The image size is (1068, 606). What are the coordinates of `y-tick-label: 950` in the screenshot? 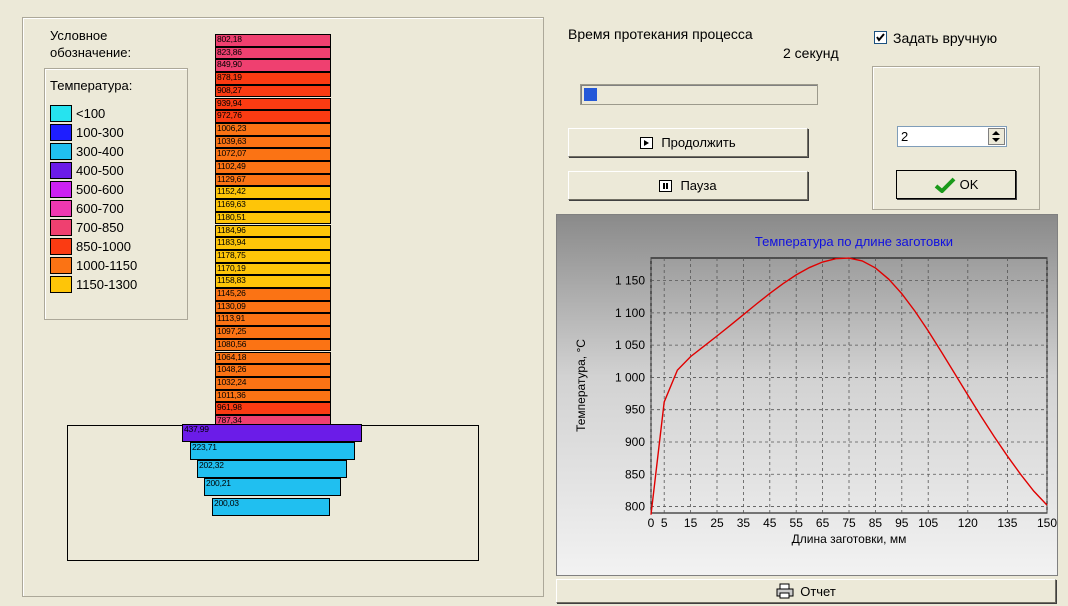 It's located at (635, 410).